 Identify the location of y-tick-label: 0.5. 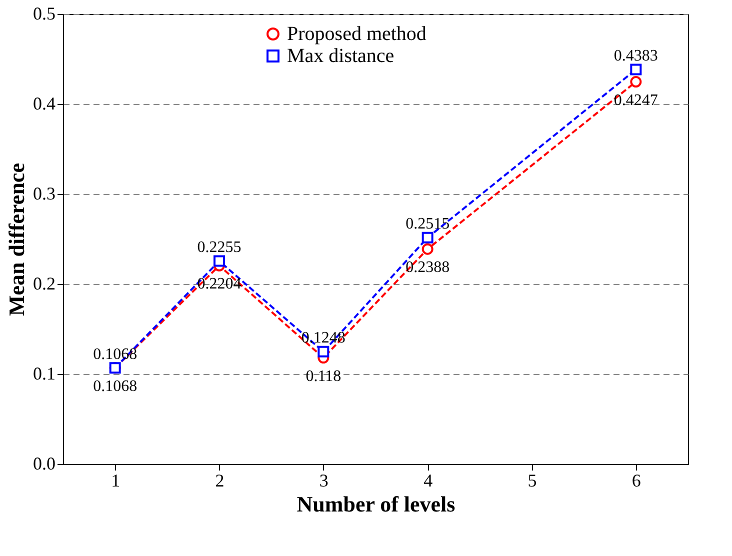
(44, 14).